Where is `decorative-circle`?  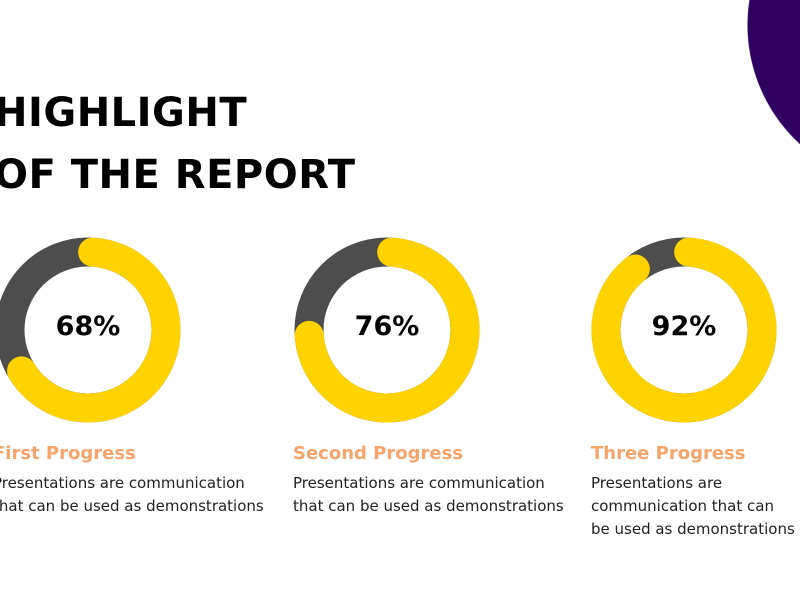 decorative-circle is located at coordinates (773, 75).